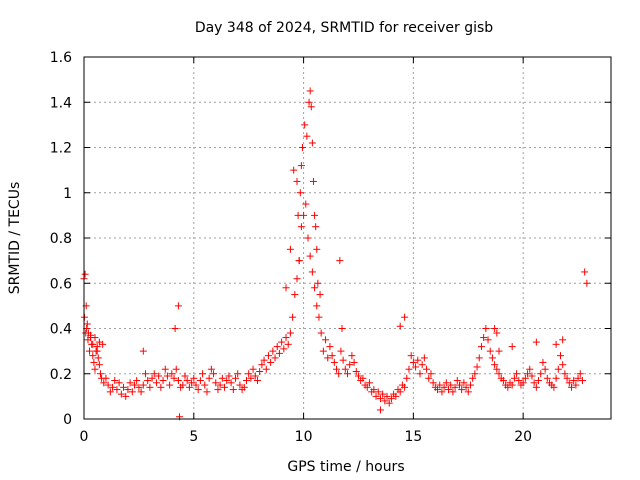  What do you see at coordinates (61, 239) in the screenshot?
I see `y-tick-label: 0.8` at bounding box center [61, 239].